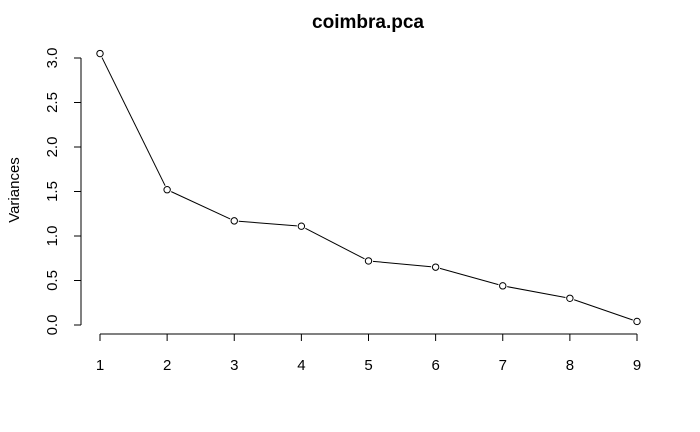  Describe the element at coordinates (52, 191) in the screenshot. I see `y-tick-label: 1.5` at that location.